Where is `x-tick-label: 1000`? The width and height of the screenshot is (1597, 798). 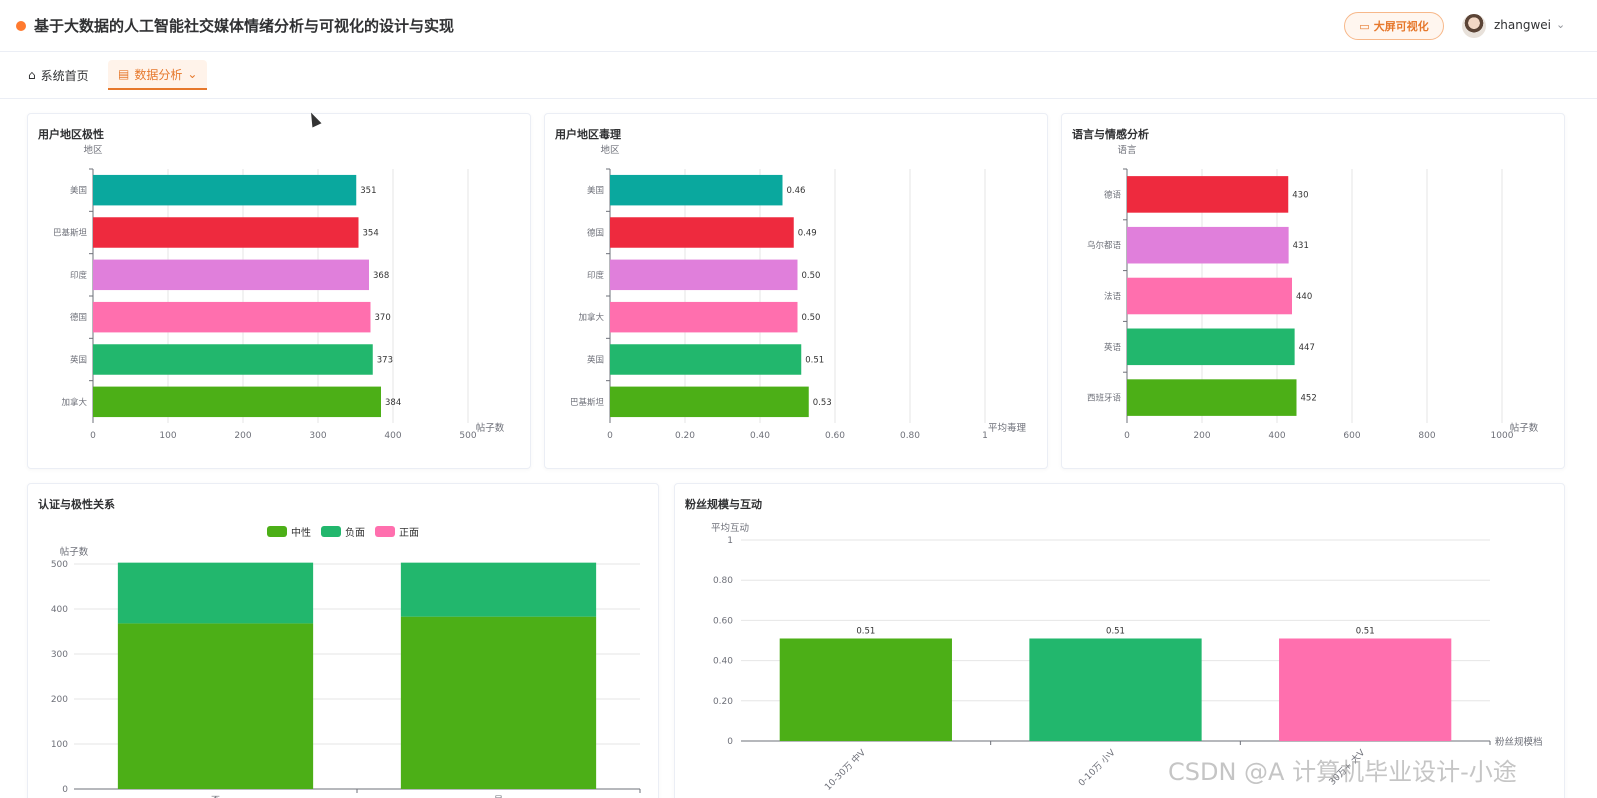
x-tick-label: 1000 is located at coordinates (1502, 436).